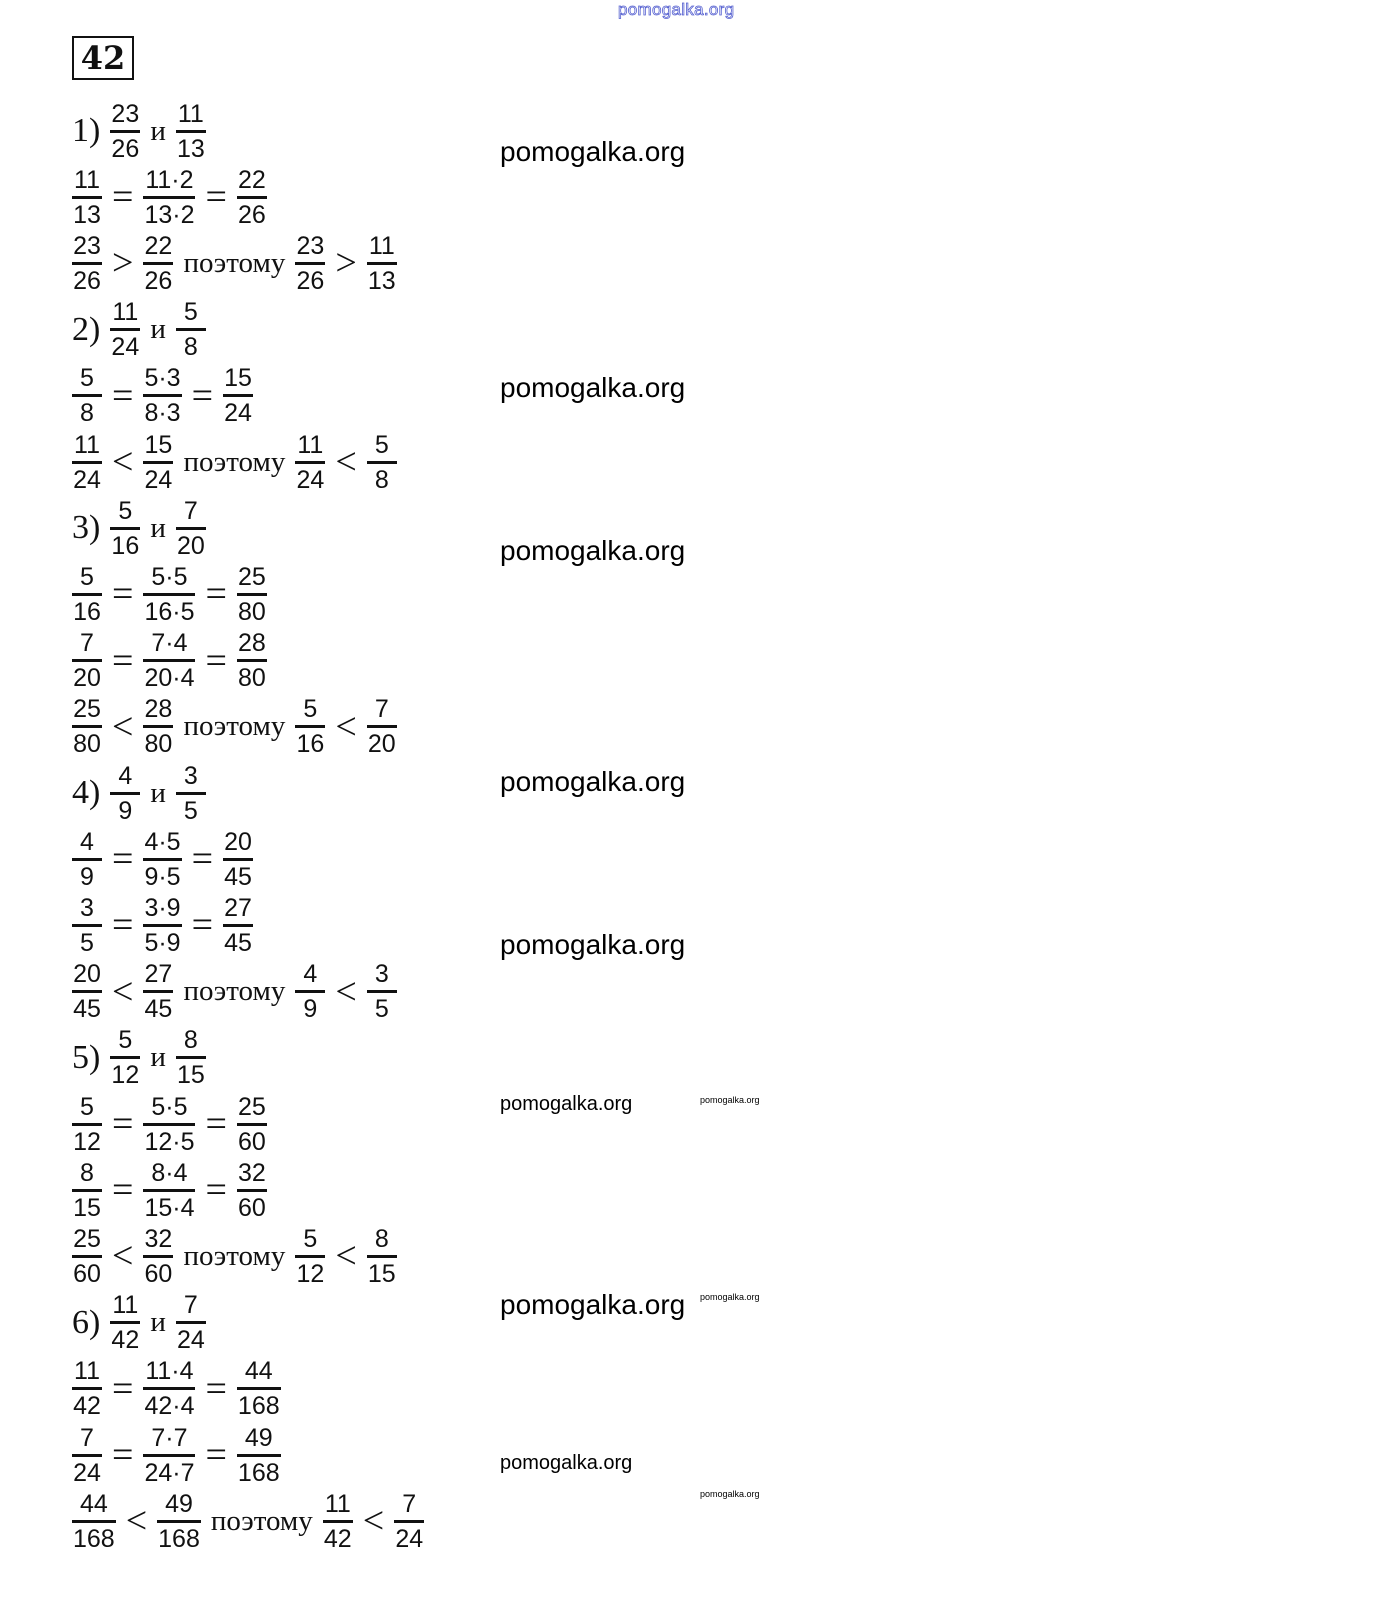 This screenshot has width=1392, height=1622. What do you see at coordinates (169, 1124) in the screenshot?
I see `fraction: 5·5 12·5` at bounding box center [169, 1124].